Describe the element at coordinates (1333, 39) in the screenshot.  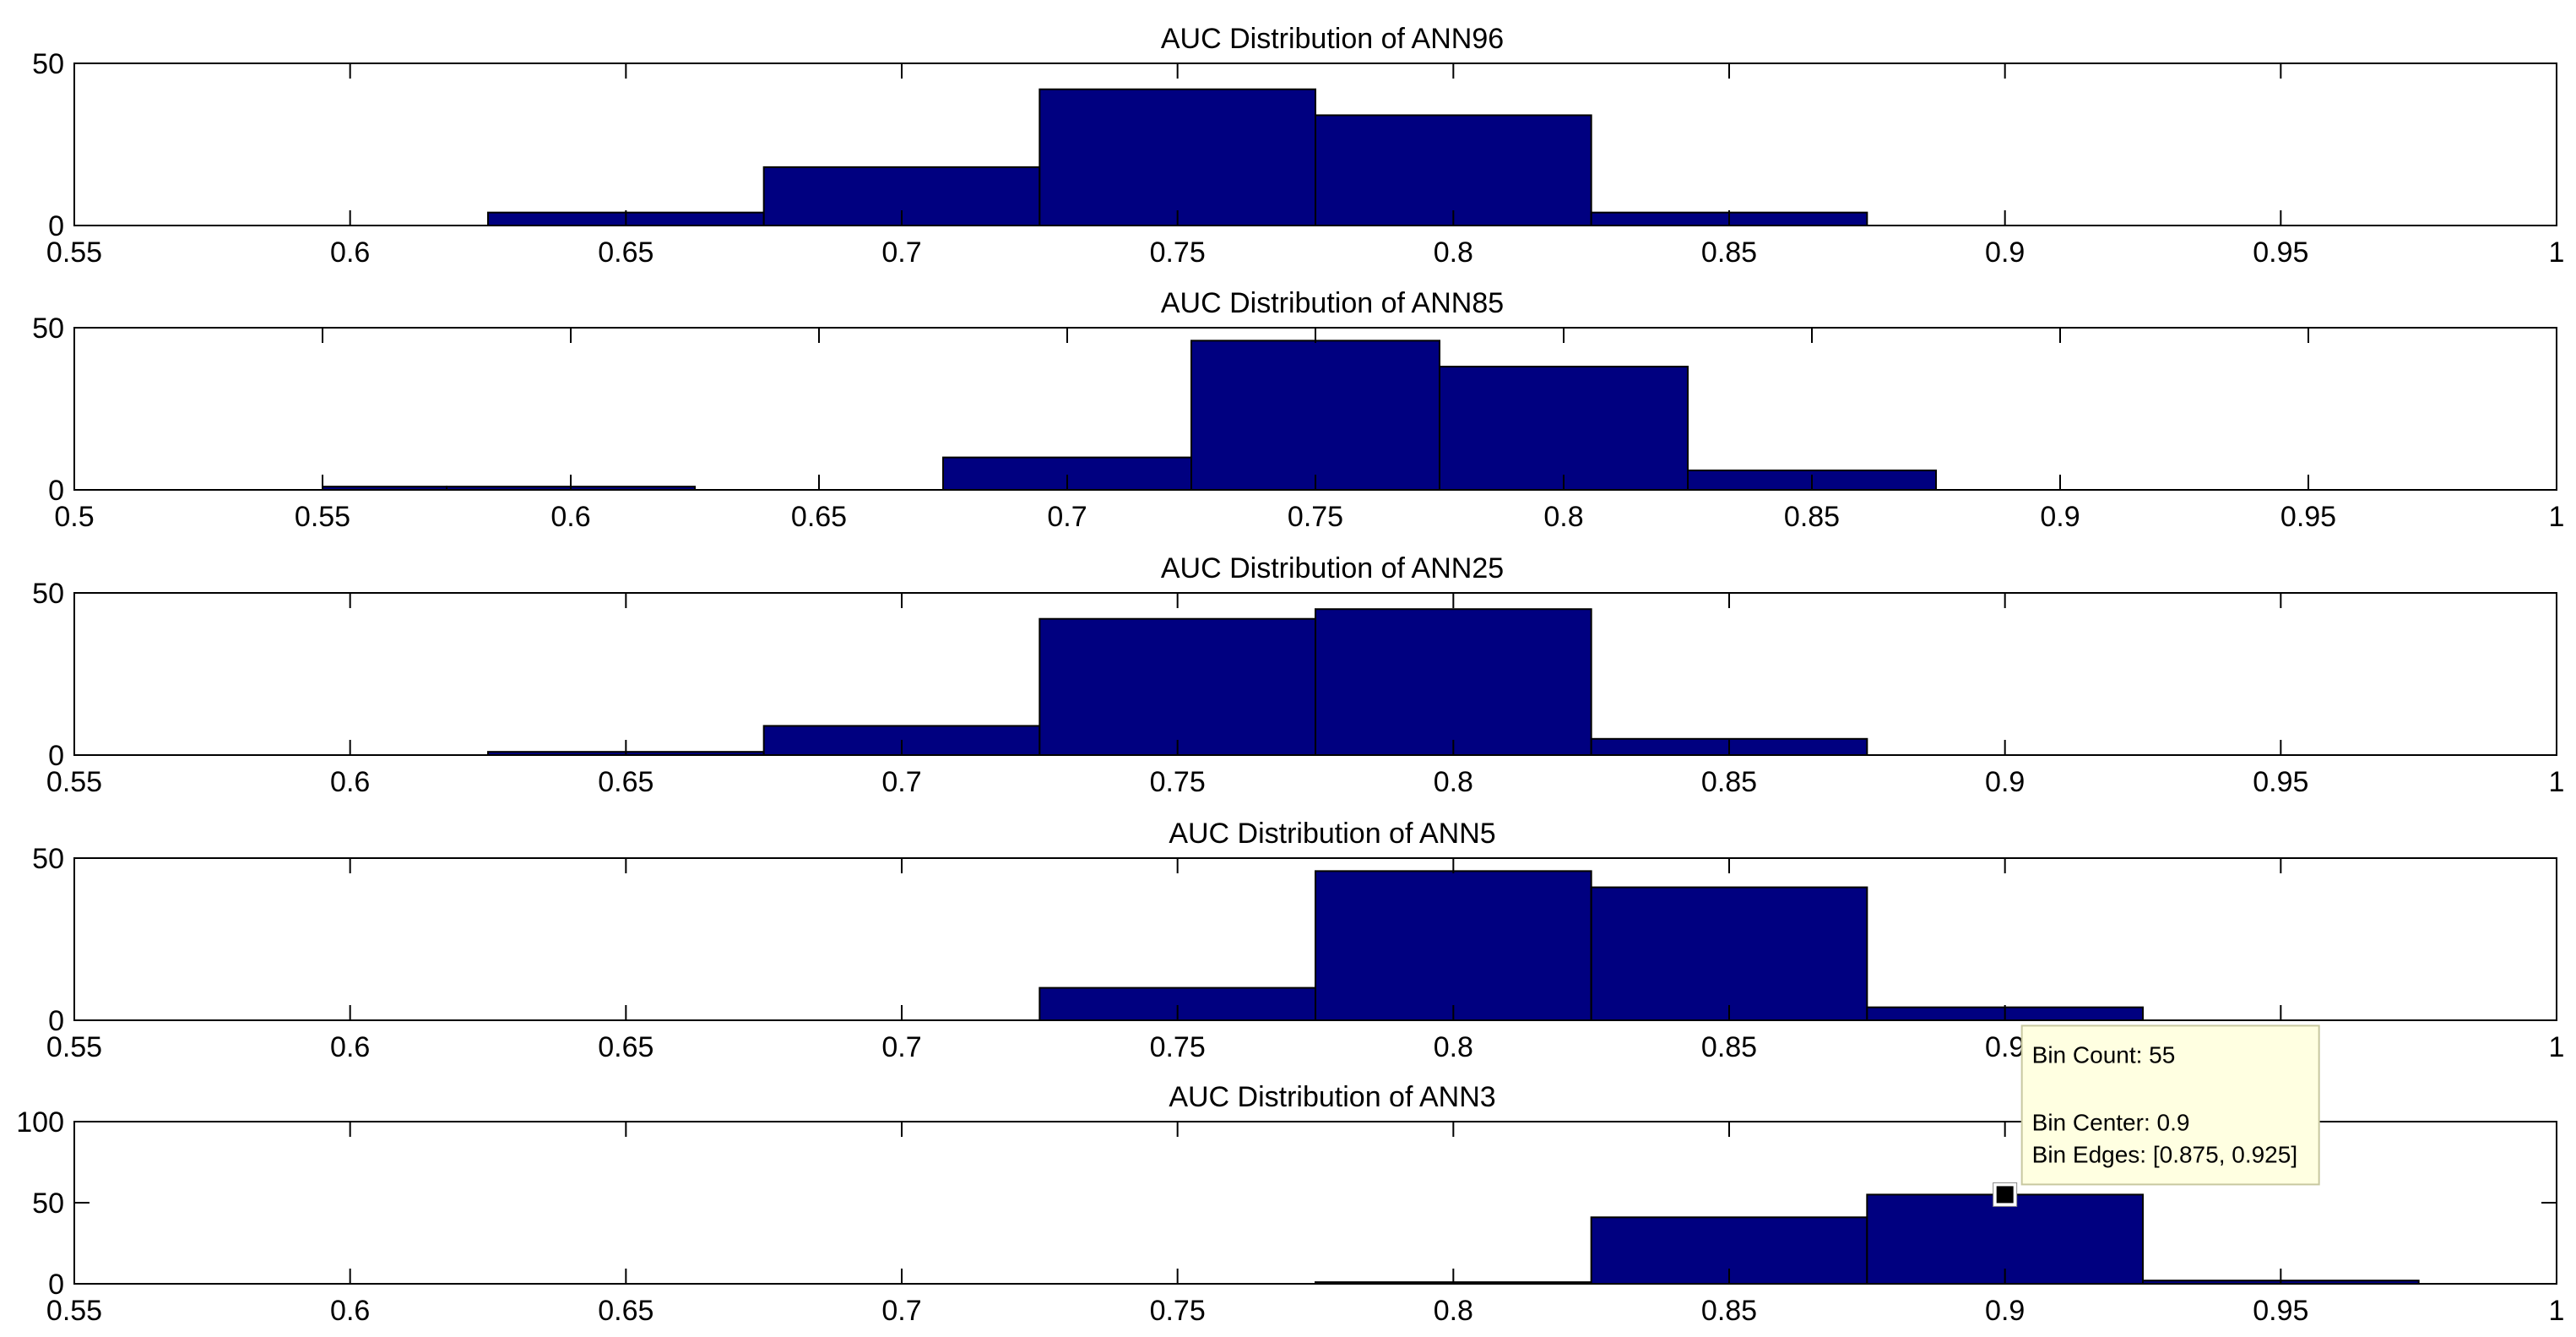
I see `chart-title: AUC Distribution of ANN96` at that location.